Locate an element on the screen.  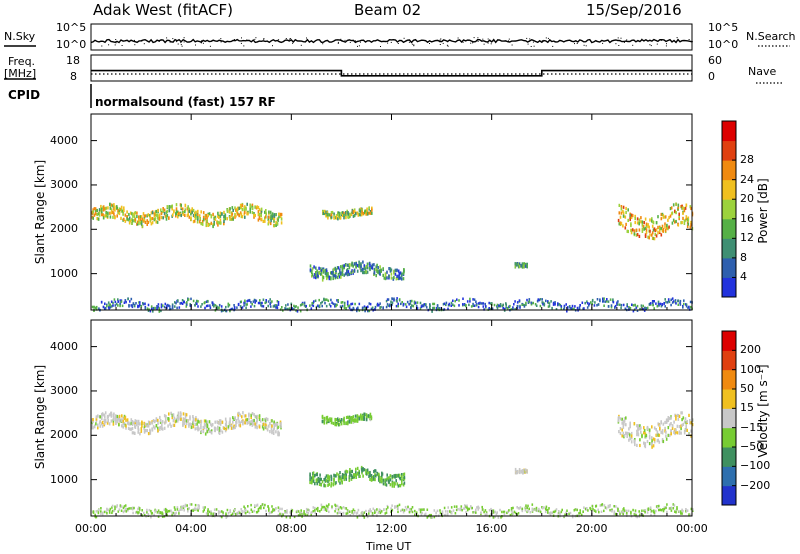
colorbar-tick-label: 12 is located at coordinates (747, 238).